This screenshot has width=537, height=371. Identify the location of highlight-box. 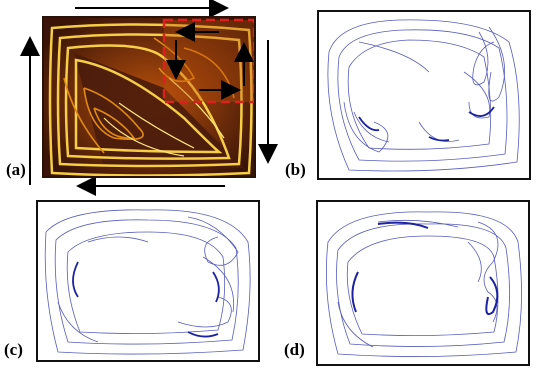
(208, 61).